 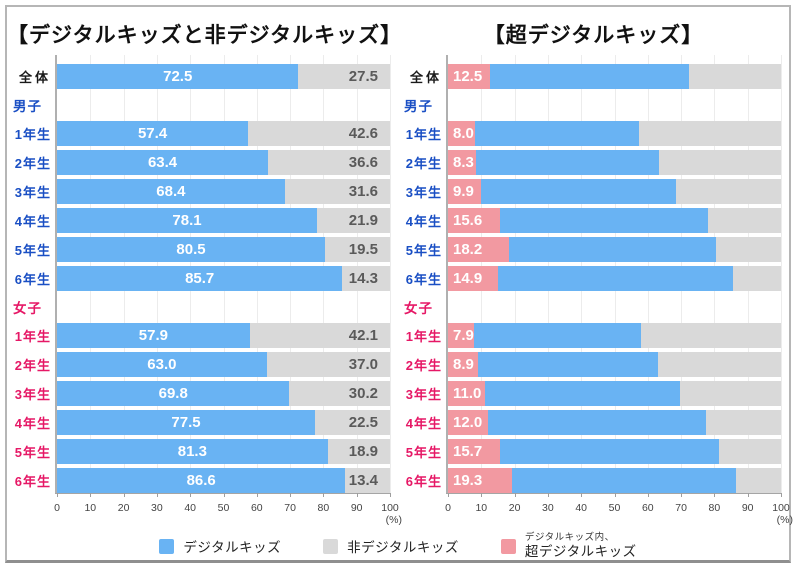 I want to click on super-digital-bar-segment: 15.6, so click(x=474, y=220).